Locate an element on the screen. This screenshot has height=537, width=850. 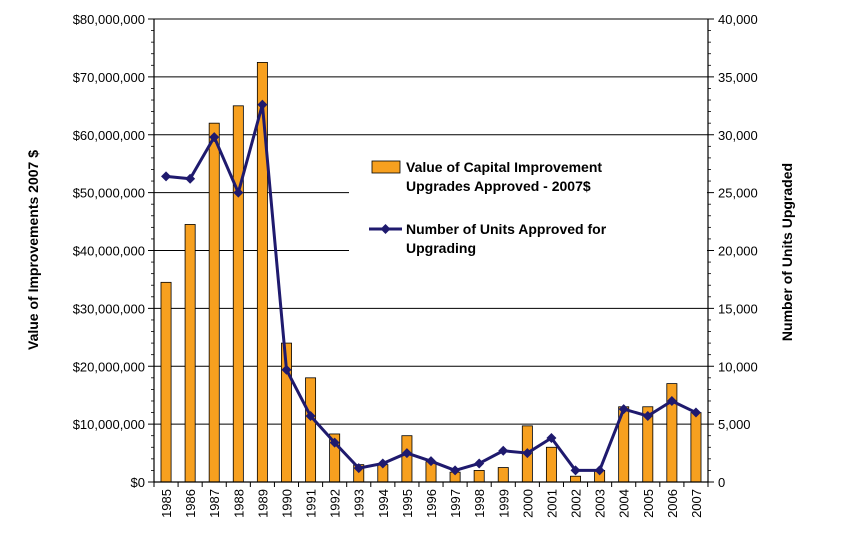
right-tick-label: 10,000 is located at coordinates (738, 366).